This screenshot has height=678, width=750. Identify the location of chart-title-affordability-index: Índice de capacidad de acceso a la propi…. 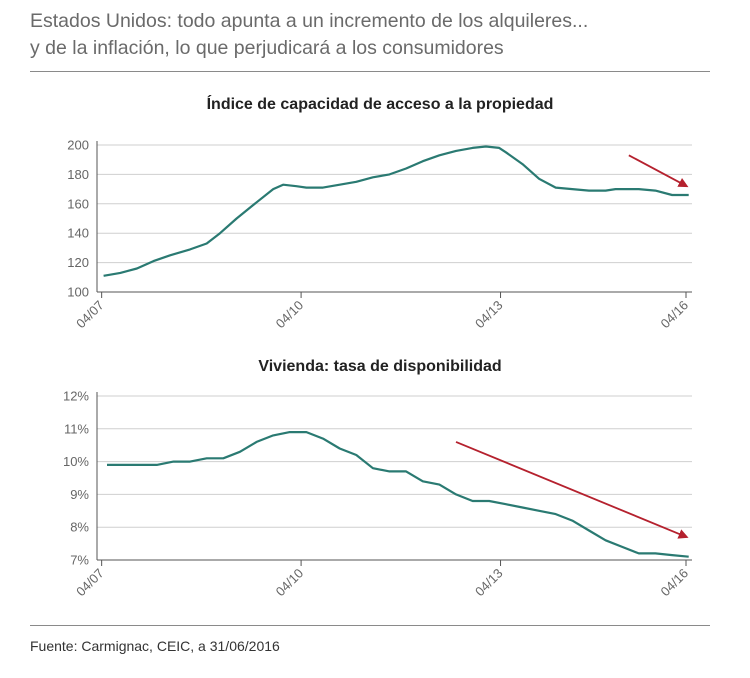
(380, 104).